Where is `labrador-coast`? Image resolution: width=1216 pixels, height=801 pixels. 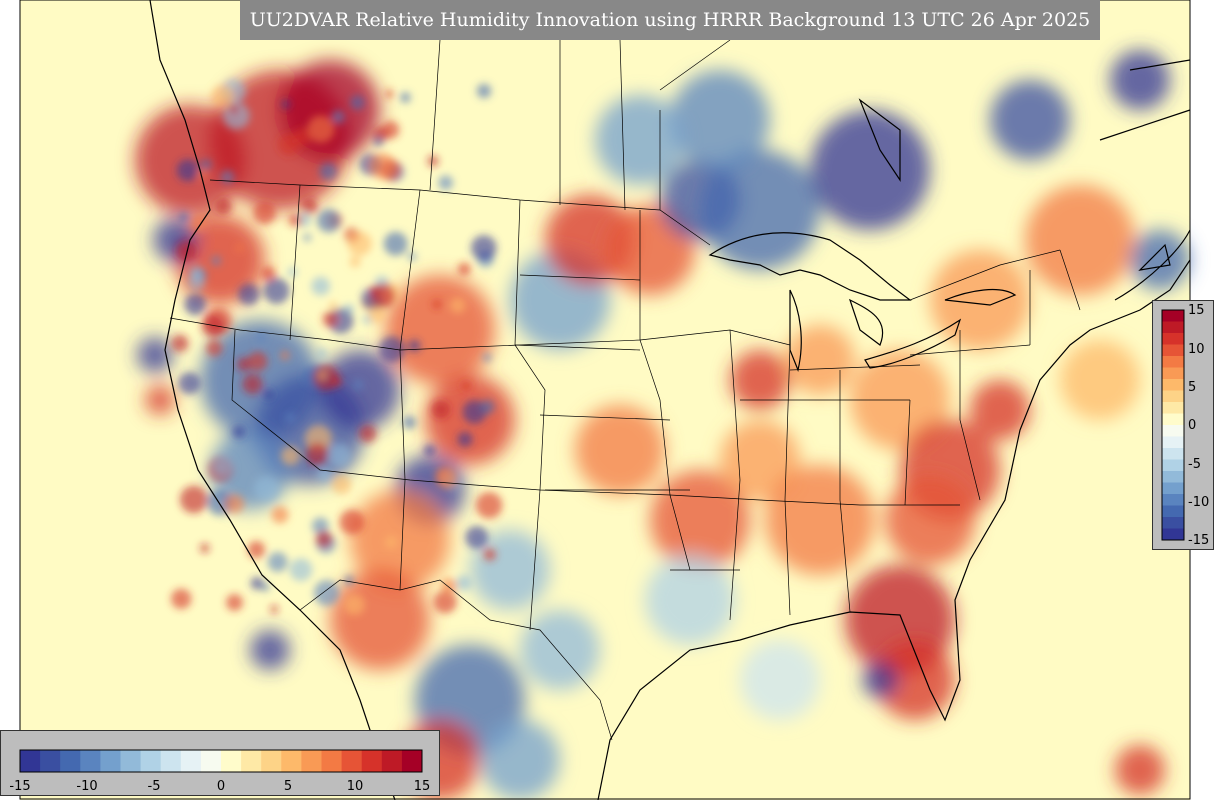 labrador-coast is located at coordinates (1145, 100).